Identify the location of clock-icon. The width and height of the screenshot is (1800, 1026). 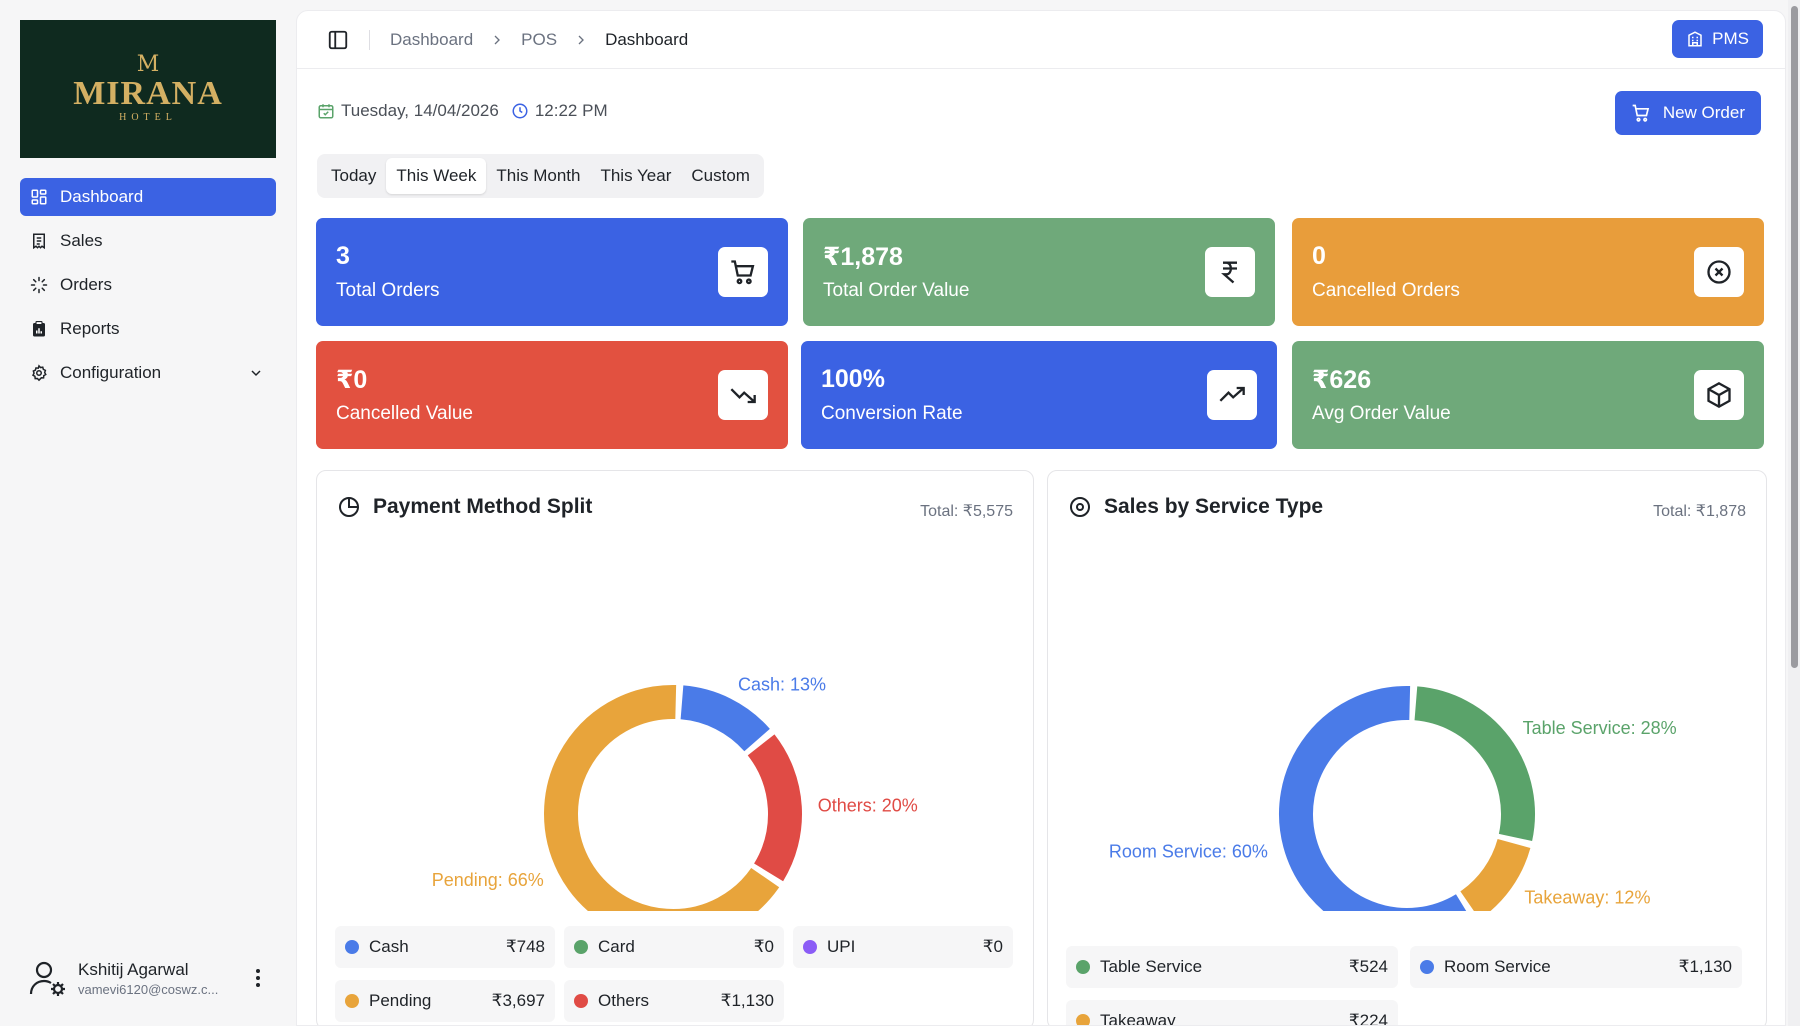
(520, 111).